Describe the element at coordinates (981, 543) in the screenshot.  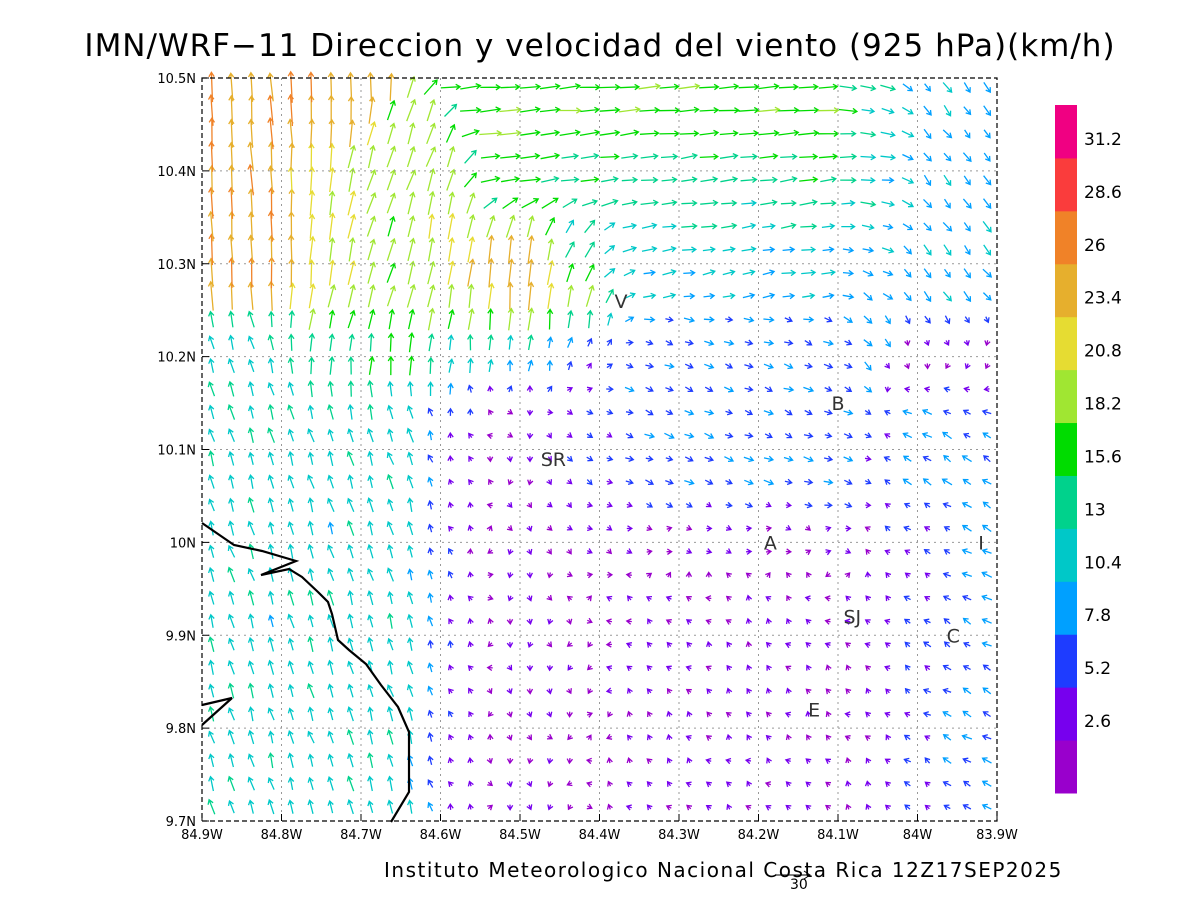
I see `city-label: I` at that location.